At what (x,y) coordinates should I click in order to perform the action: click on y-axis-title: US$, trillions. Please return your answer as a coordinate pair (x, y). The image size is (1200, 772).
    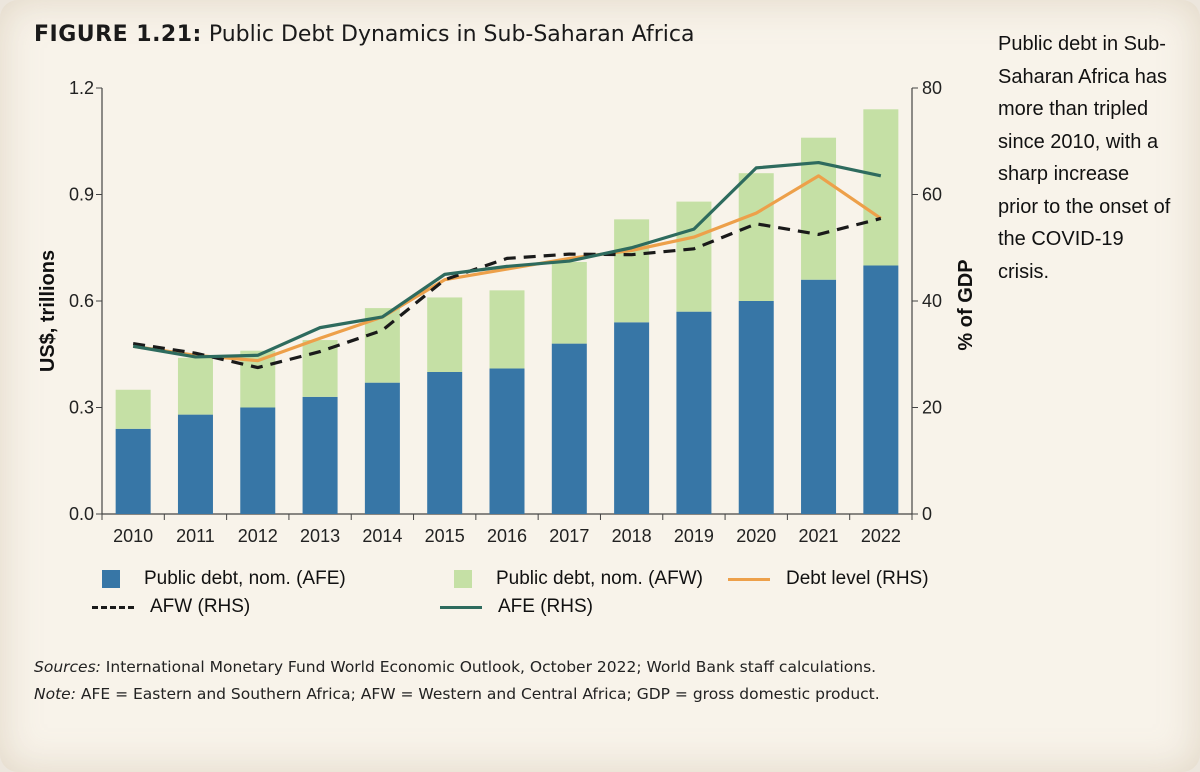
    Looking at the image, I should click on (48, 311).